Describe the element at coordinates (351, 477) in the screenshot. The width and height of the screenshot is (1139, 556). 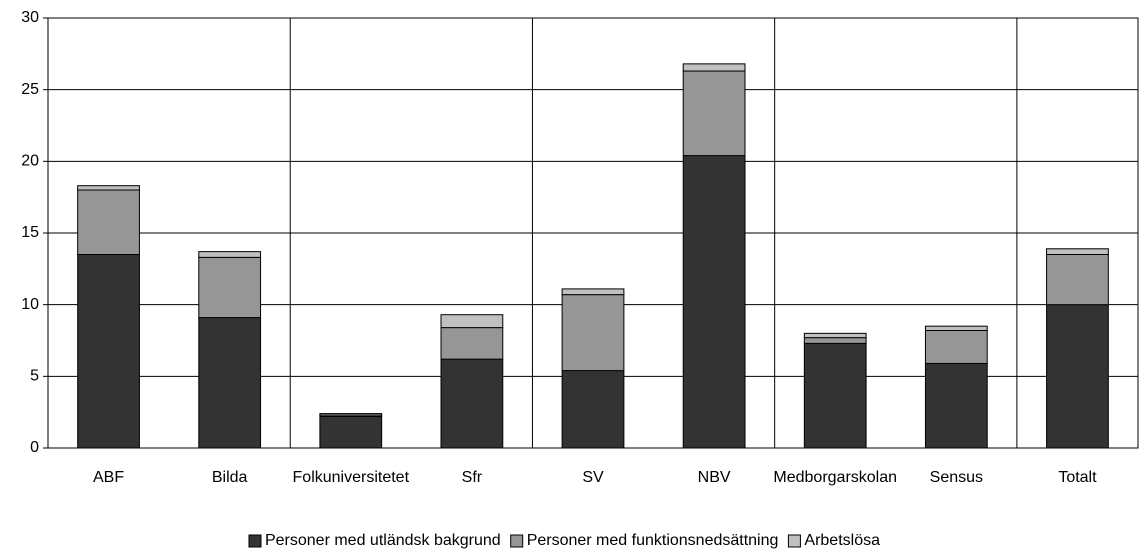
I see `x-tick-label: Folkuniversitetet` at that location.